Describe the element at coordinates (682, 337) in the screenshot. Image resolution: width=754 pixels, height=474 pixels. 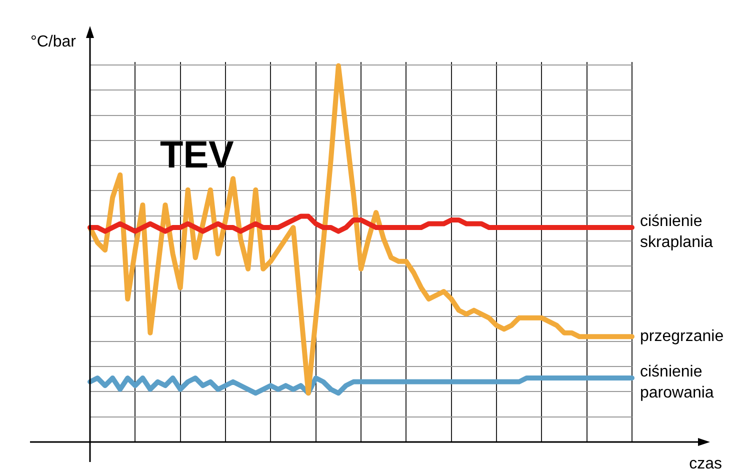
I see `series-label: przegrzanie` at that location.